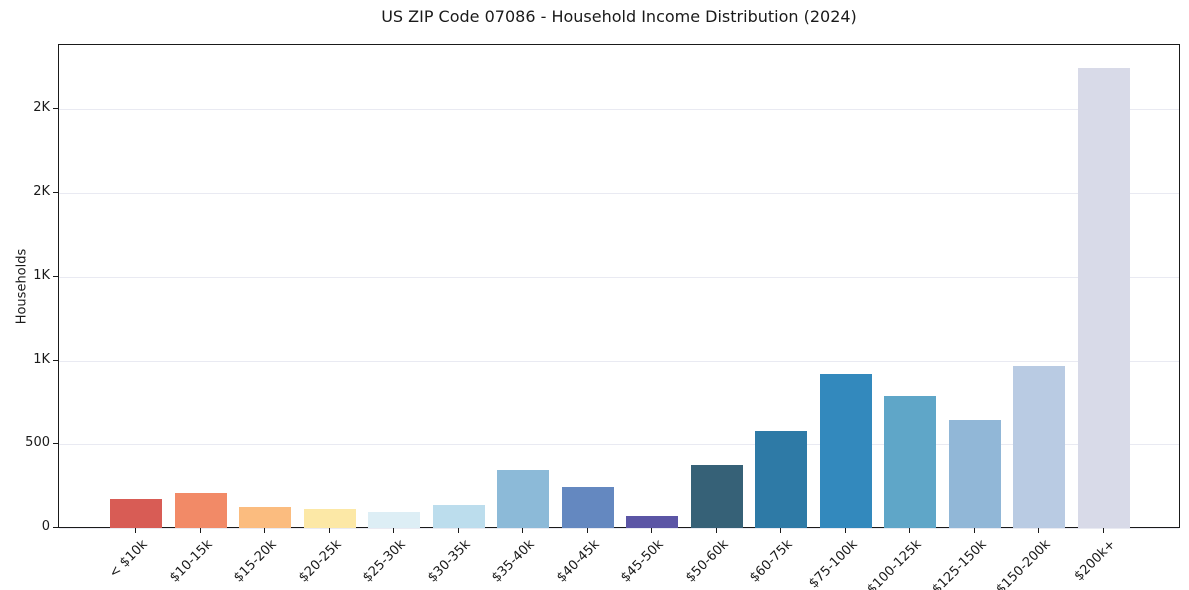 The height and width of the screenshot is (590, 1189). I want to click on x-tick-label: $10-15k, so click(191, 561).